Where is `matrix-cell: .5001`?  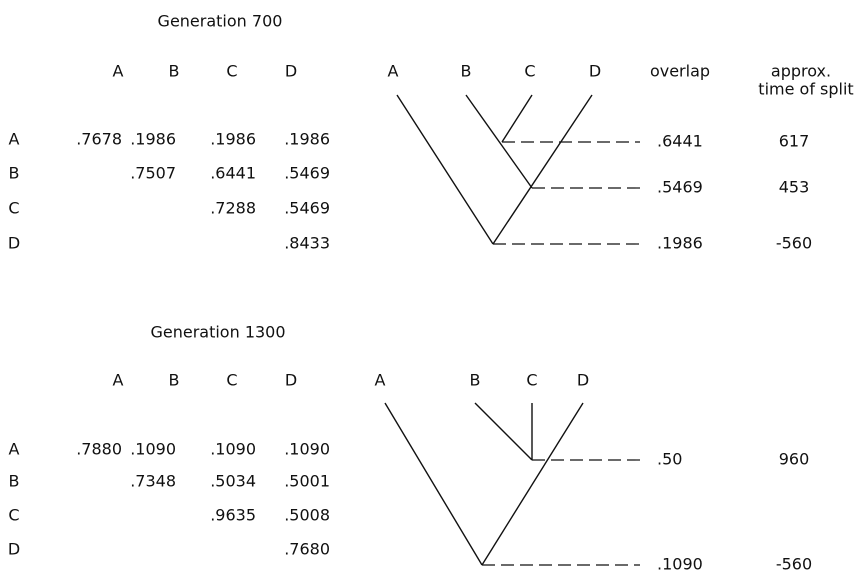
matrix-cell: .5001 is located at coordinates (307, 481).